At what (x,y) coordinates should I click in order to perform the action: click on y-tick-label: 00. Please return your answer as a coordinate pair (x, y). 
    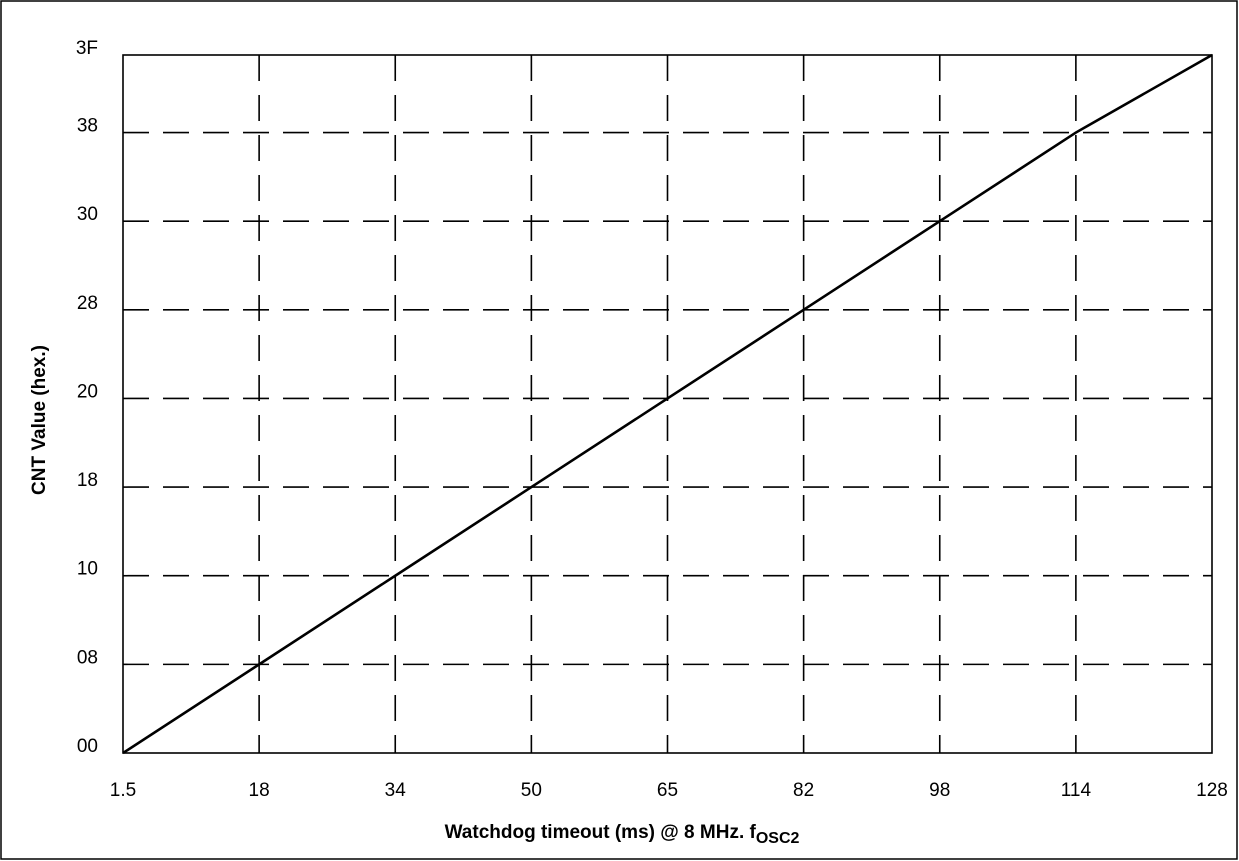
    Looking at the image, I should click on (87, 746).